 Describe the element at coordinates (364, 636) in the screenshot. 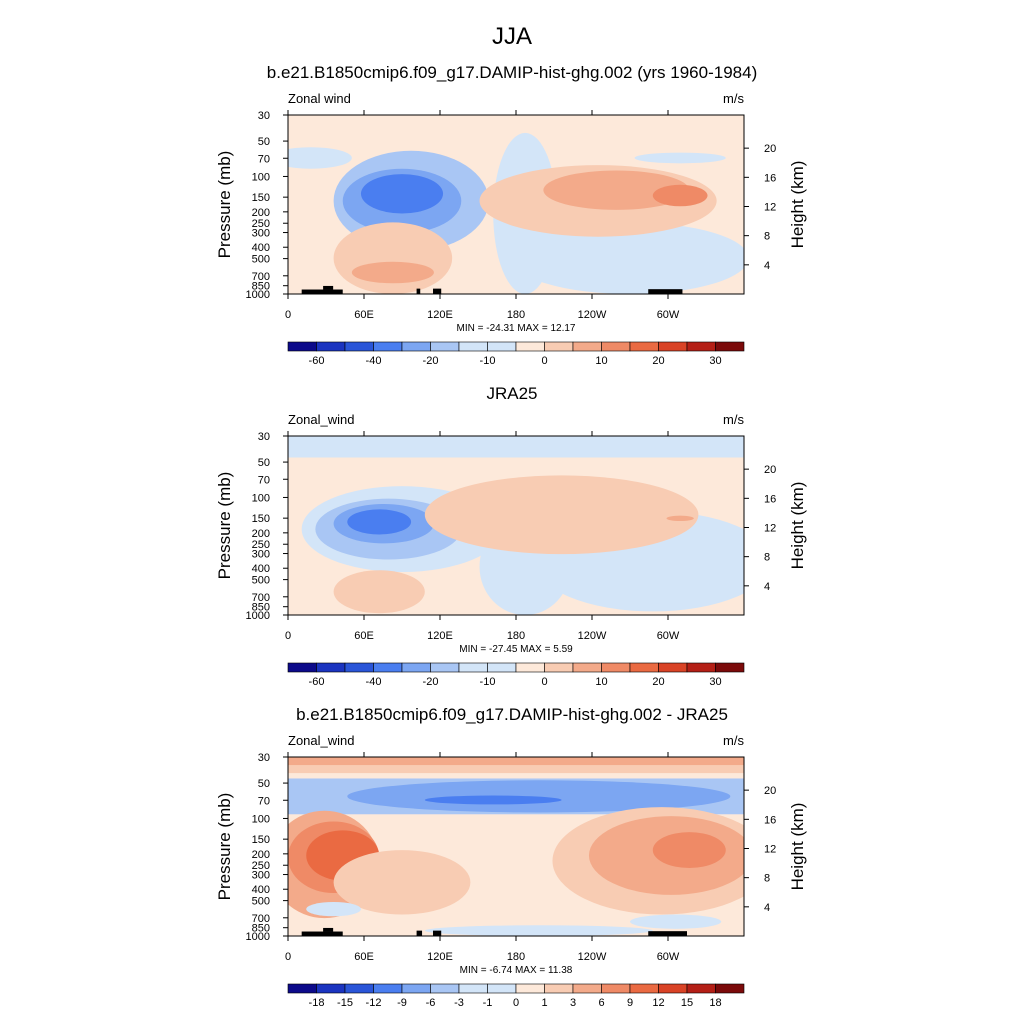

I see `x-tick-label: 60E` at that location.